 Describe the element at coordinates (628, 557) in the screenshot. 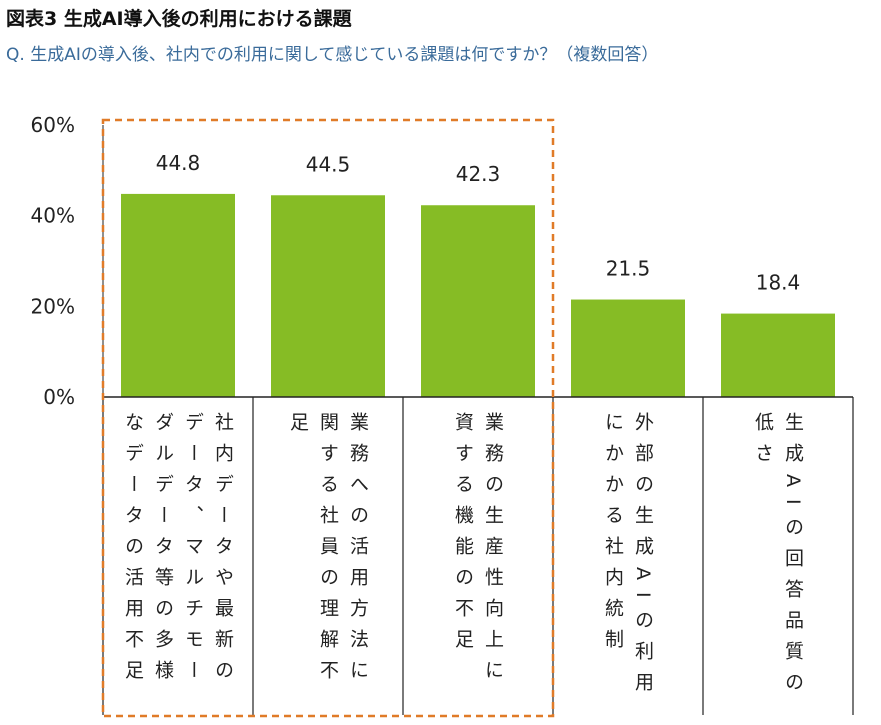

I see `category-label-text: 外部の生成AIの利用にかかる社内統制` at that location.